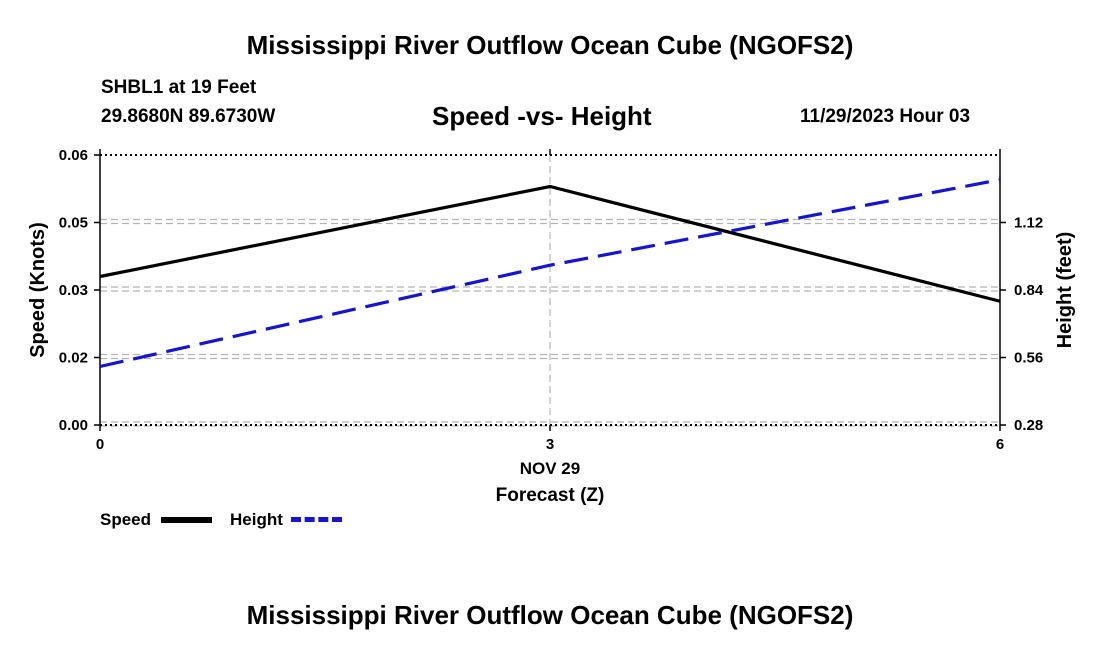 The height and width of the screenshot is (650, 1100). I want to click on station-label: SHBL1 at 19 Feet, so click(179, 87).